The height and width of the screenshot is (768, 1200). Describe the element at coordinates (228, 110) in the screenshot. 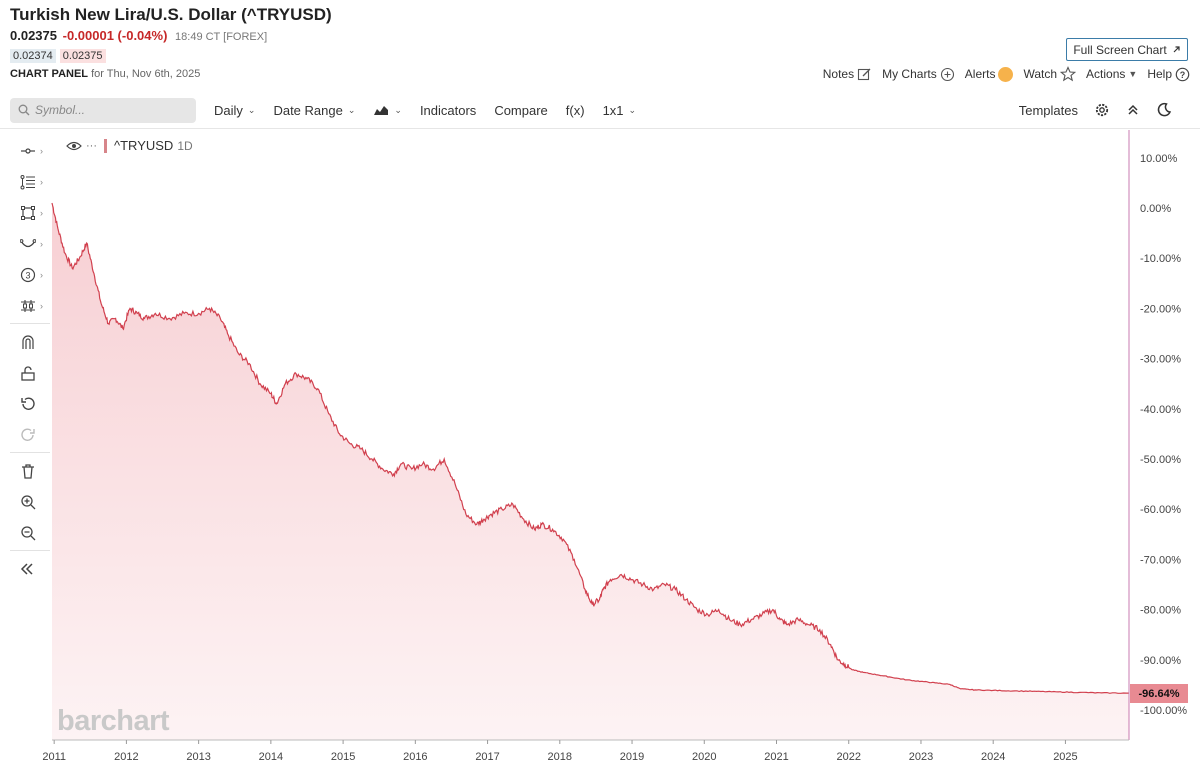

I see `daily-label: Daily` at that location.